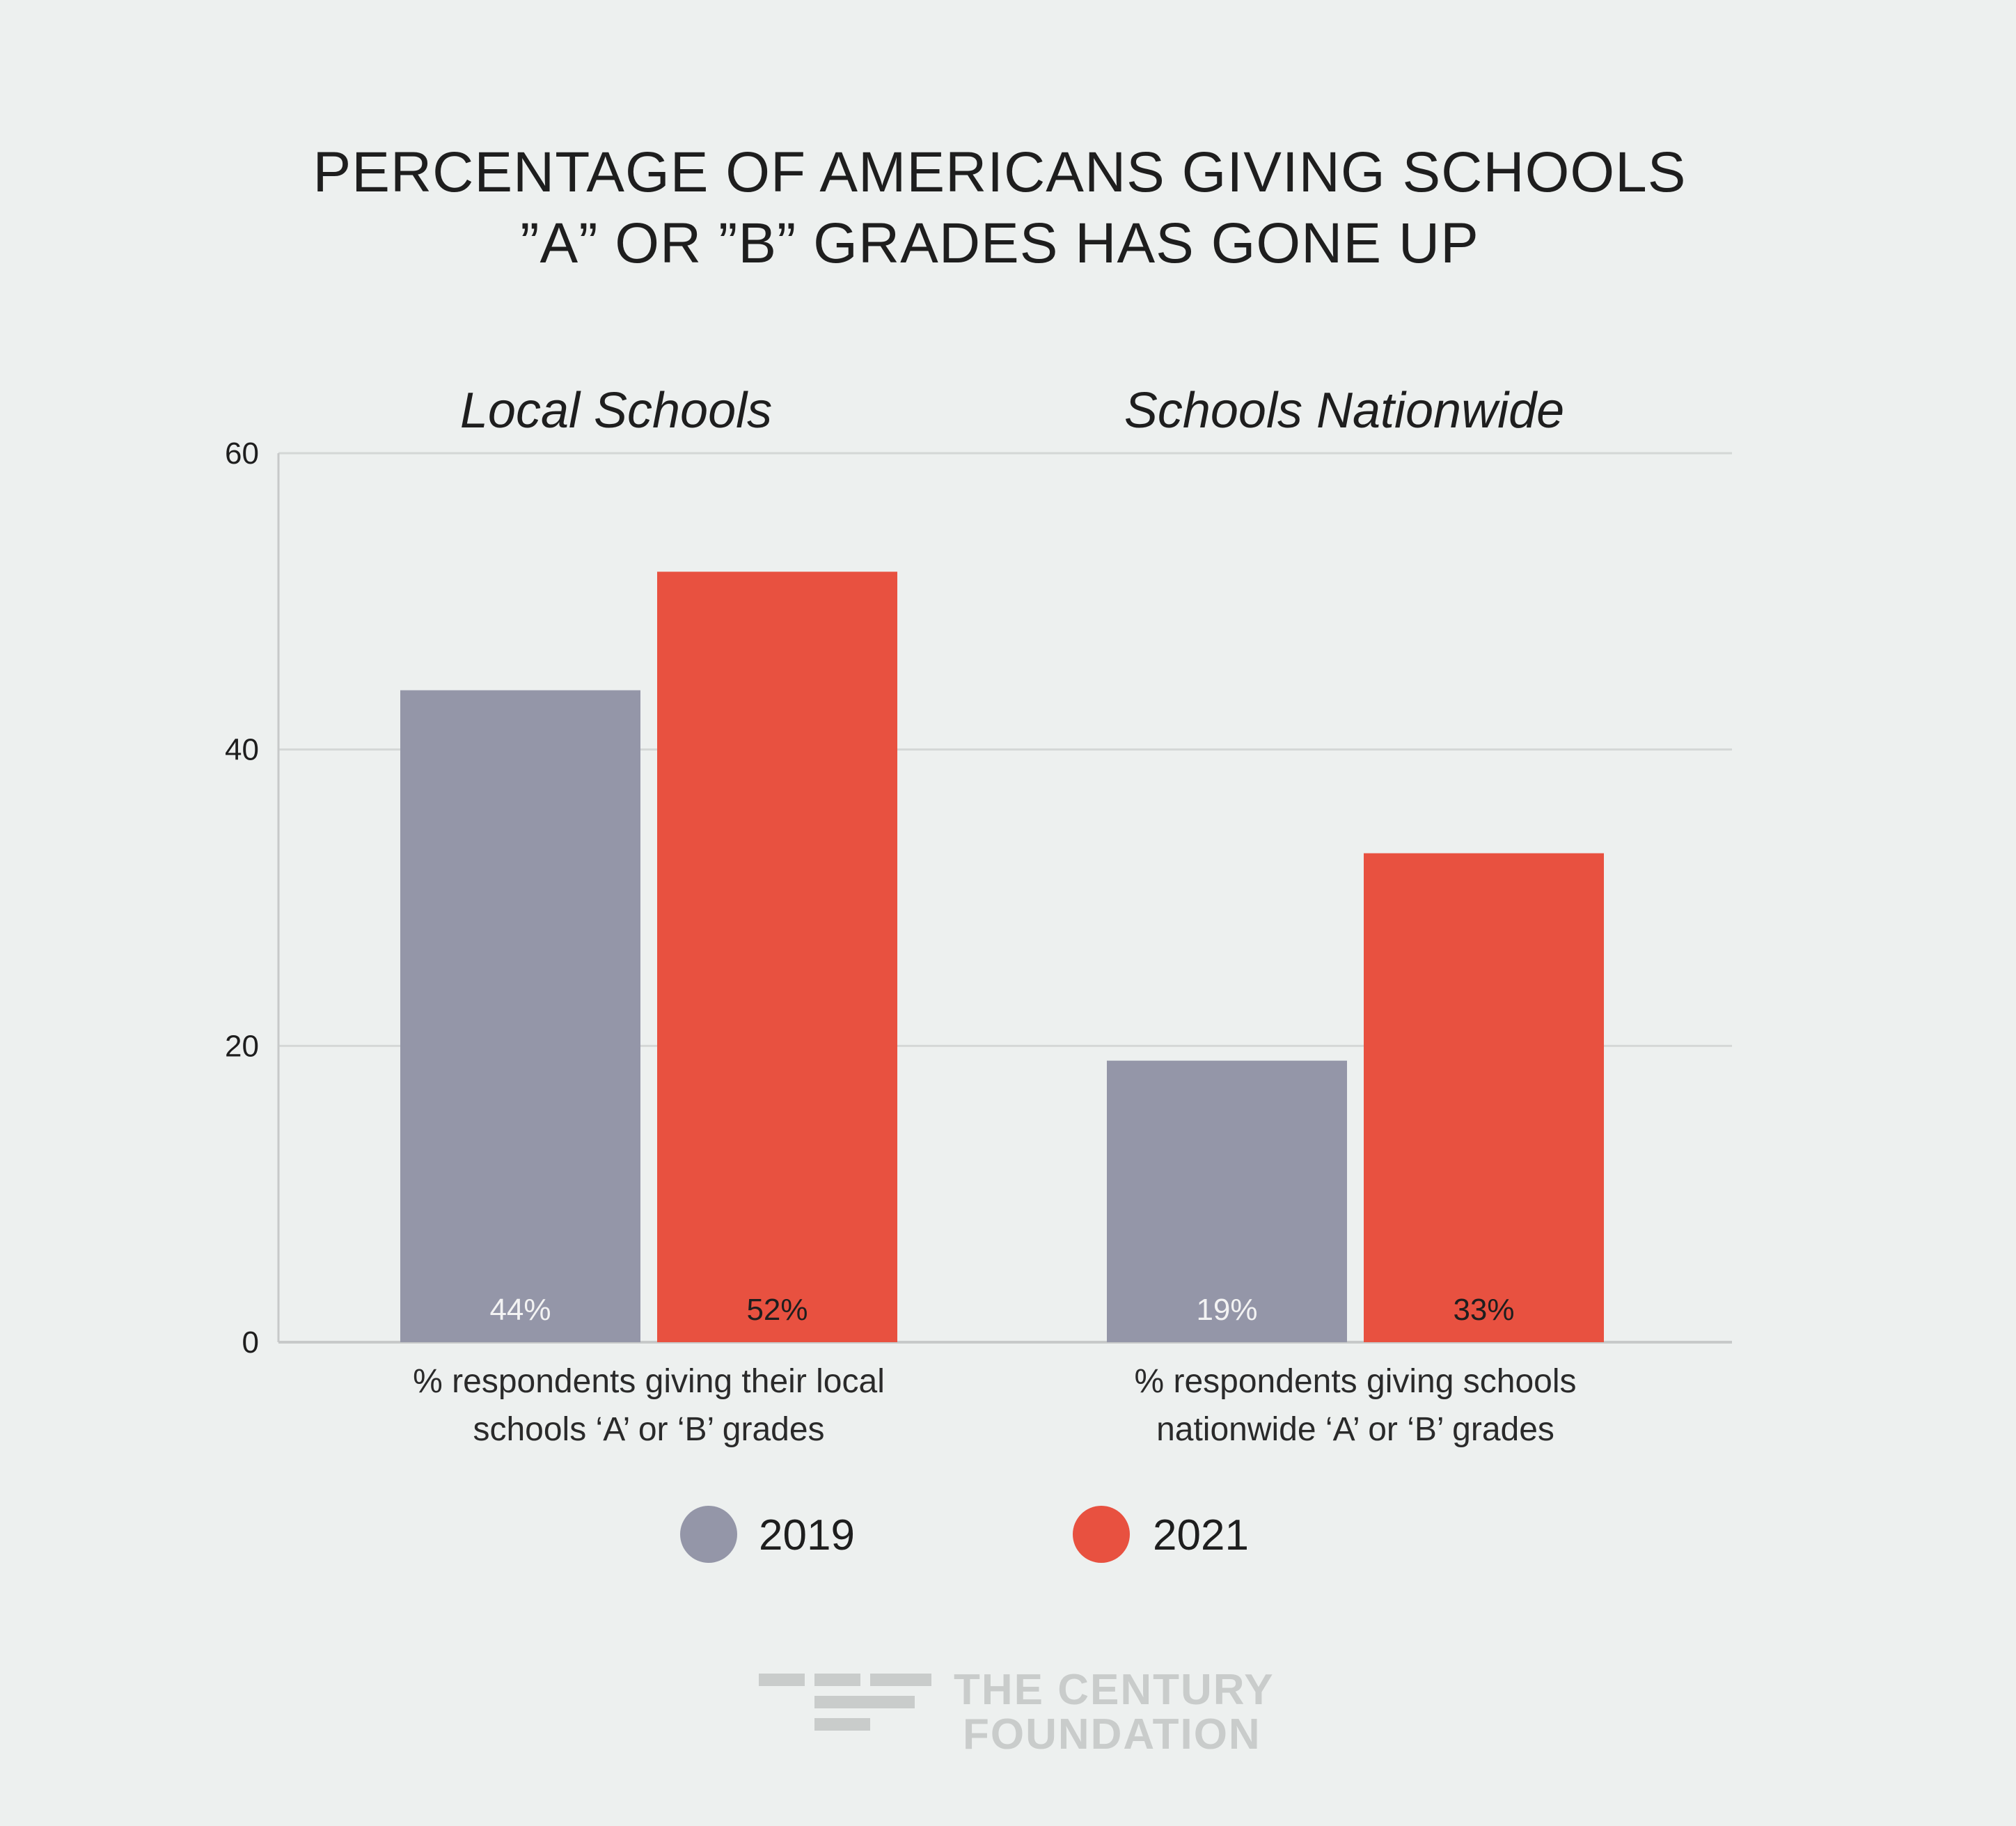  What do you see at coordinates (1484, 1098) in the screenshot?
I see `bar-2021-nationwide` at bounding box center [1484, 1098].